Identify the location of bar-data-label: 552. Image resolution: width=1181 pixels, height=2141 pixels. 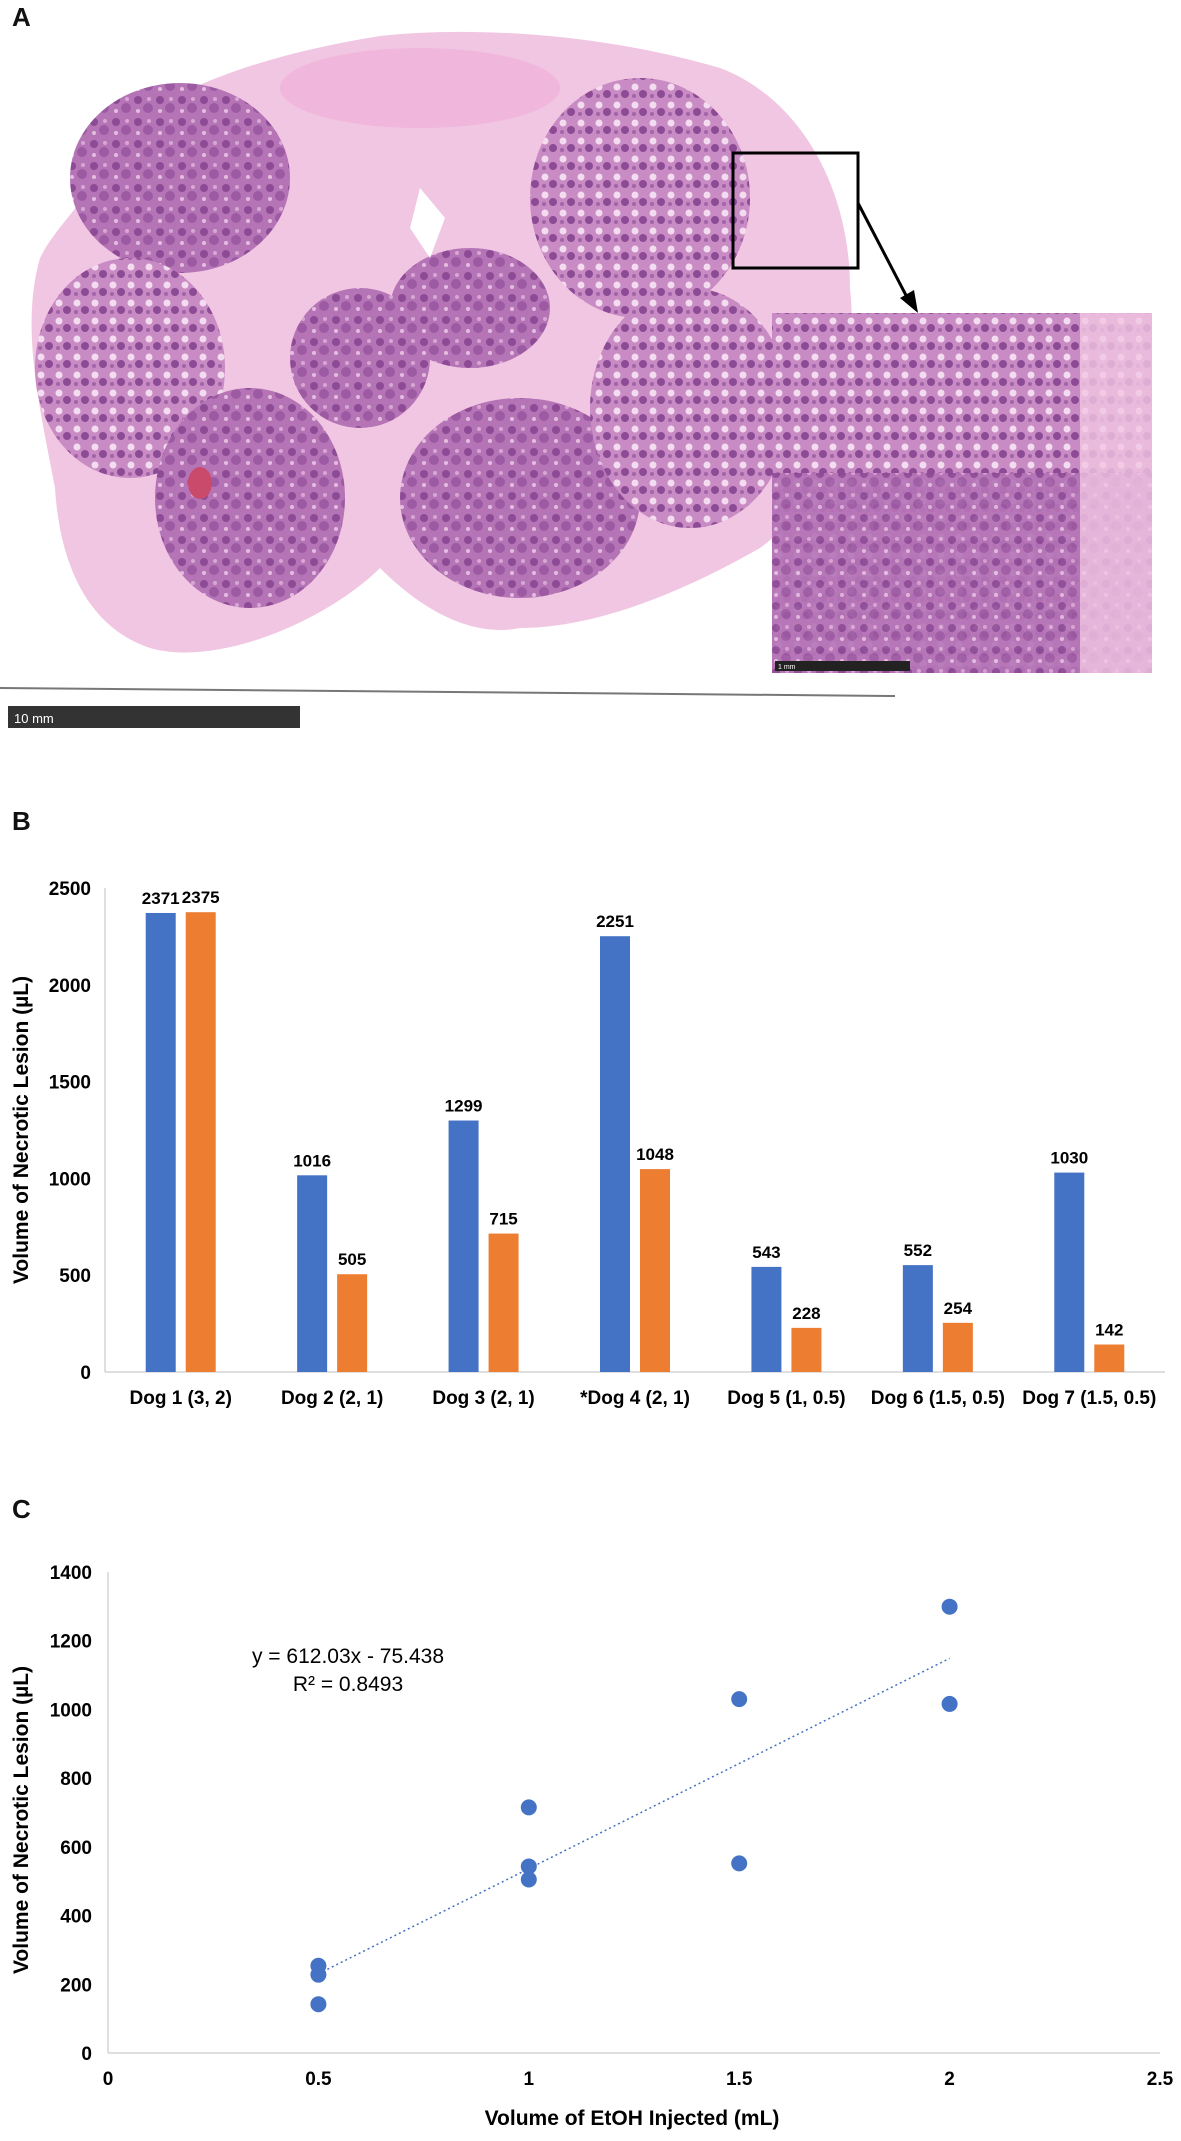
(918, 1250).